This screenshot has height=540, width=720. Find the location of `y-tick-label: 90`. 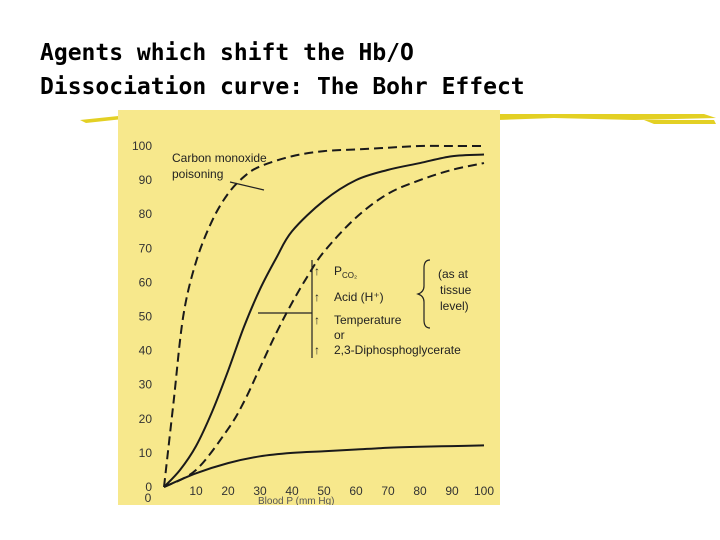

y-tick-label: 90 is located at coordinates (146, 180).